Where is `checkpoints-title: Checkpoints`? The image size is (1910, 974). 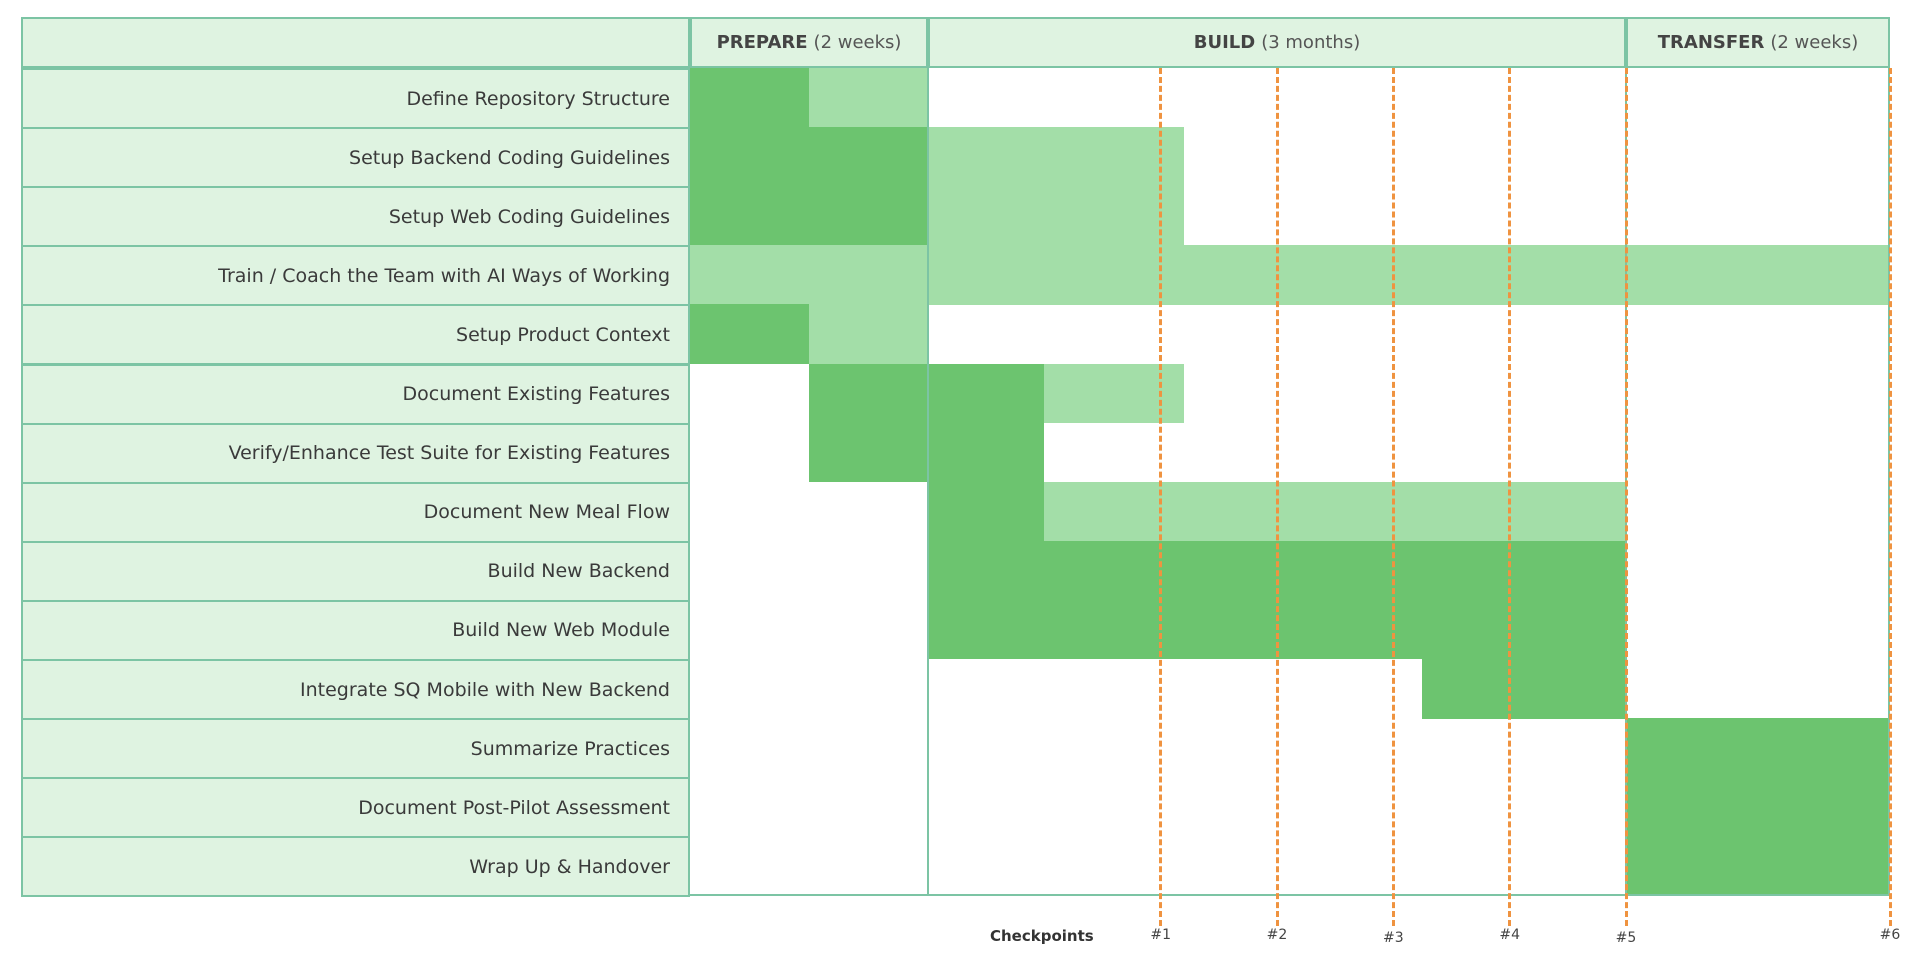 checkpoints-title: Checkpoints is located at coordinates (1042, 936).